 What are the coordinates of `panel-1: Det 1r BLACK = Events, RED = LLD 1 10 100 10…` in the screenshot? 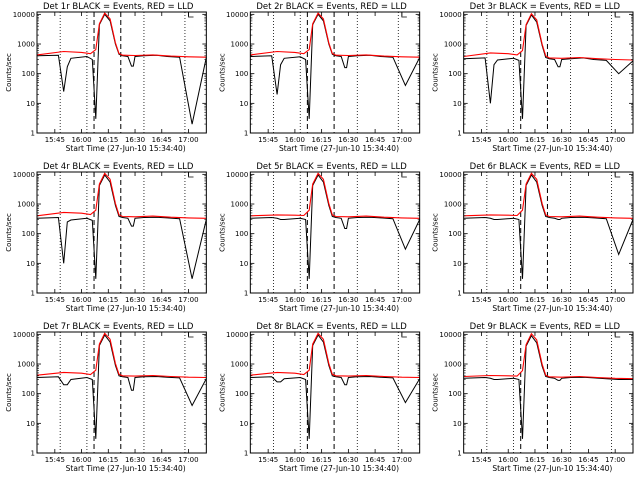 It's located at (106, 77).